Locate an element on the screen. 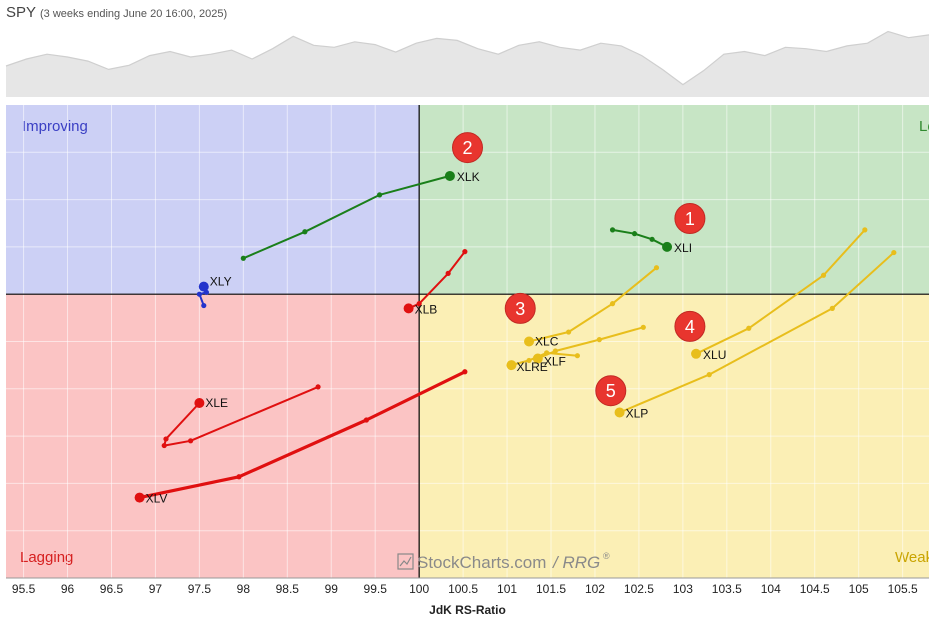 Image resolution: width=930 pixels, height=620 pixels. x-tick-label: 95.5 is located at coordinates (24, 589).